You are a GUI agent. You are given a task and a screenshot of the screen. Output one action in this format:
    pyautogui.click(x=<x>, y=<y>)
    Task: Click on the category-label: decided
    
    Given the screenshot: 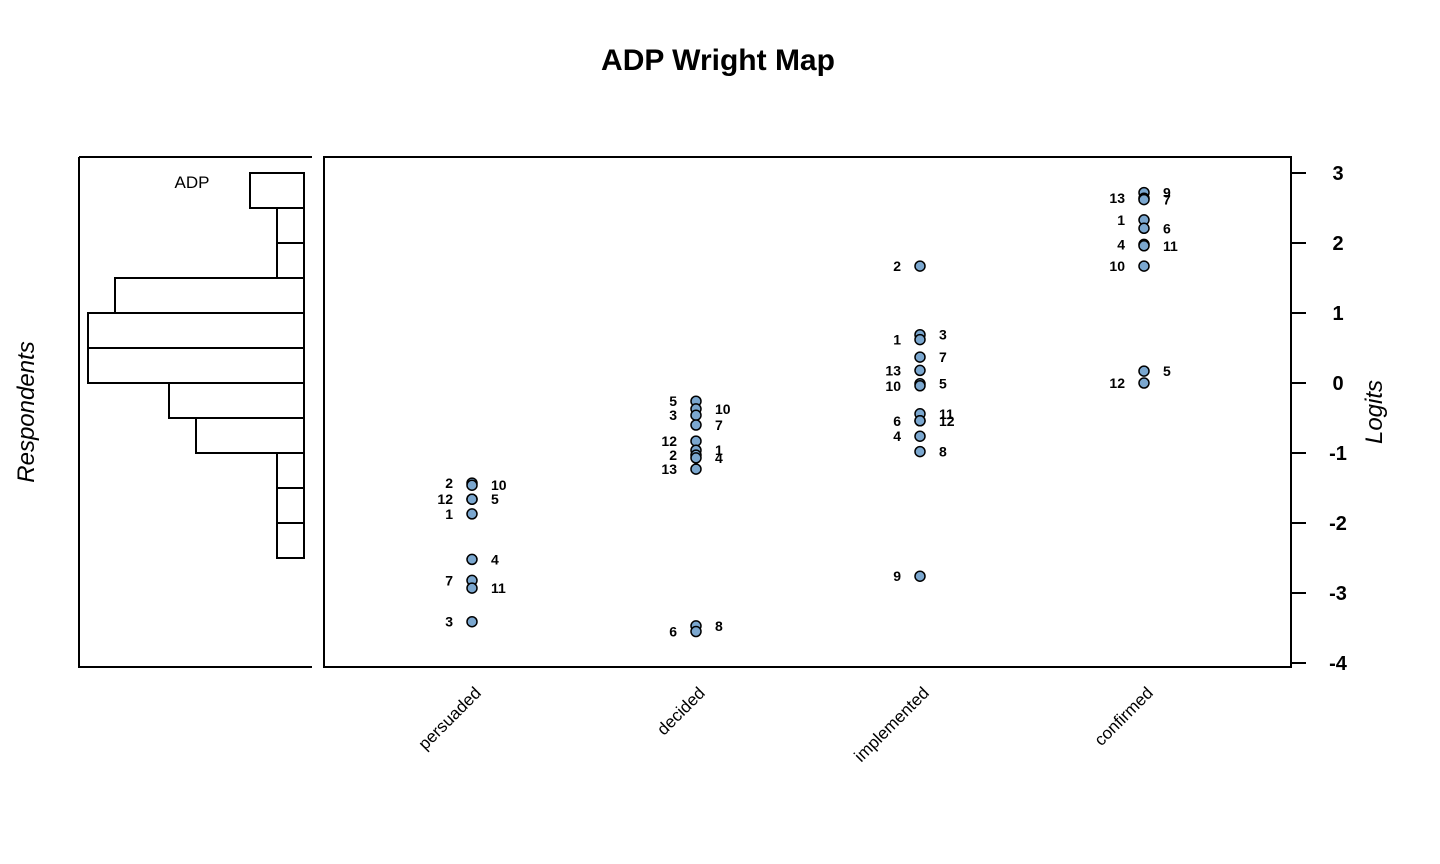 What is the action you would take?
    pyautogui.click(x=681, y=711)
    